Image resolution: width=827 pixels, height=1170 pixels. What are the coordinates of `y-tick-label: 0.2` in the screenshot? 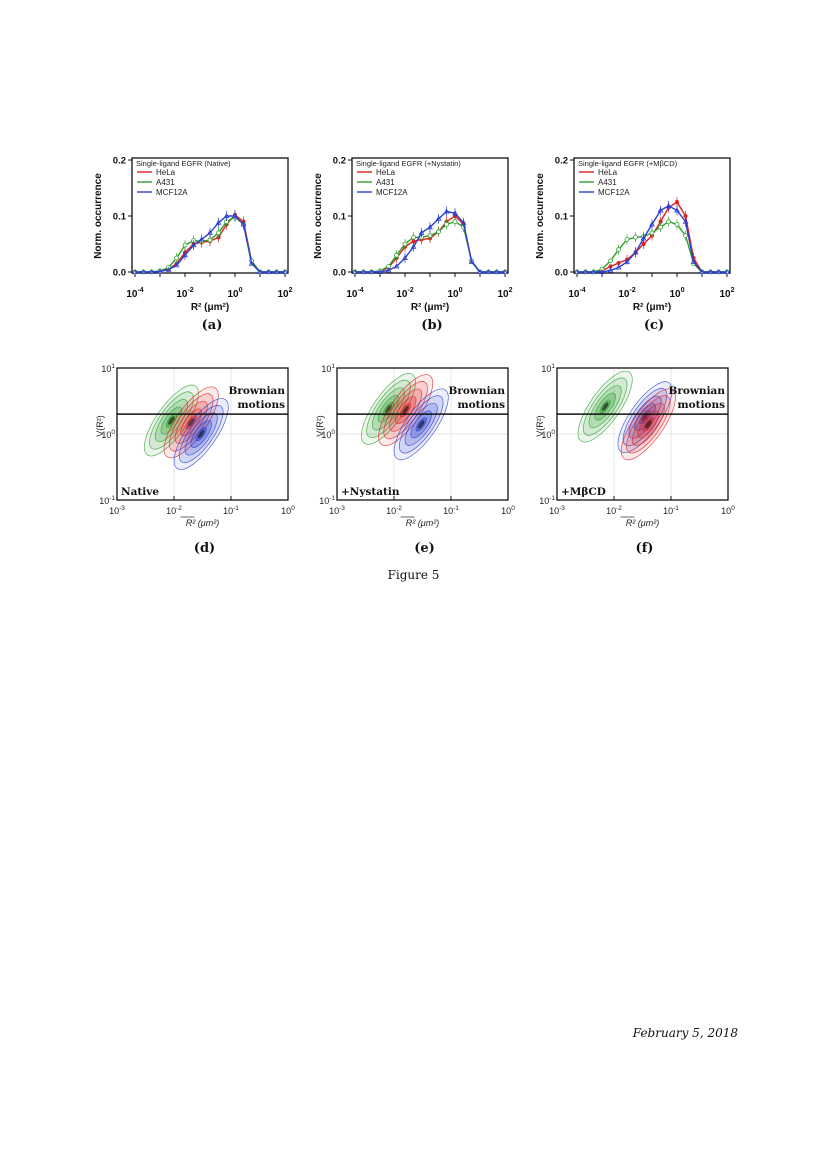 It's located at (339, 161).